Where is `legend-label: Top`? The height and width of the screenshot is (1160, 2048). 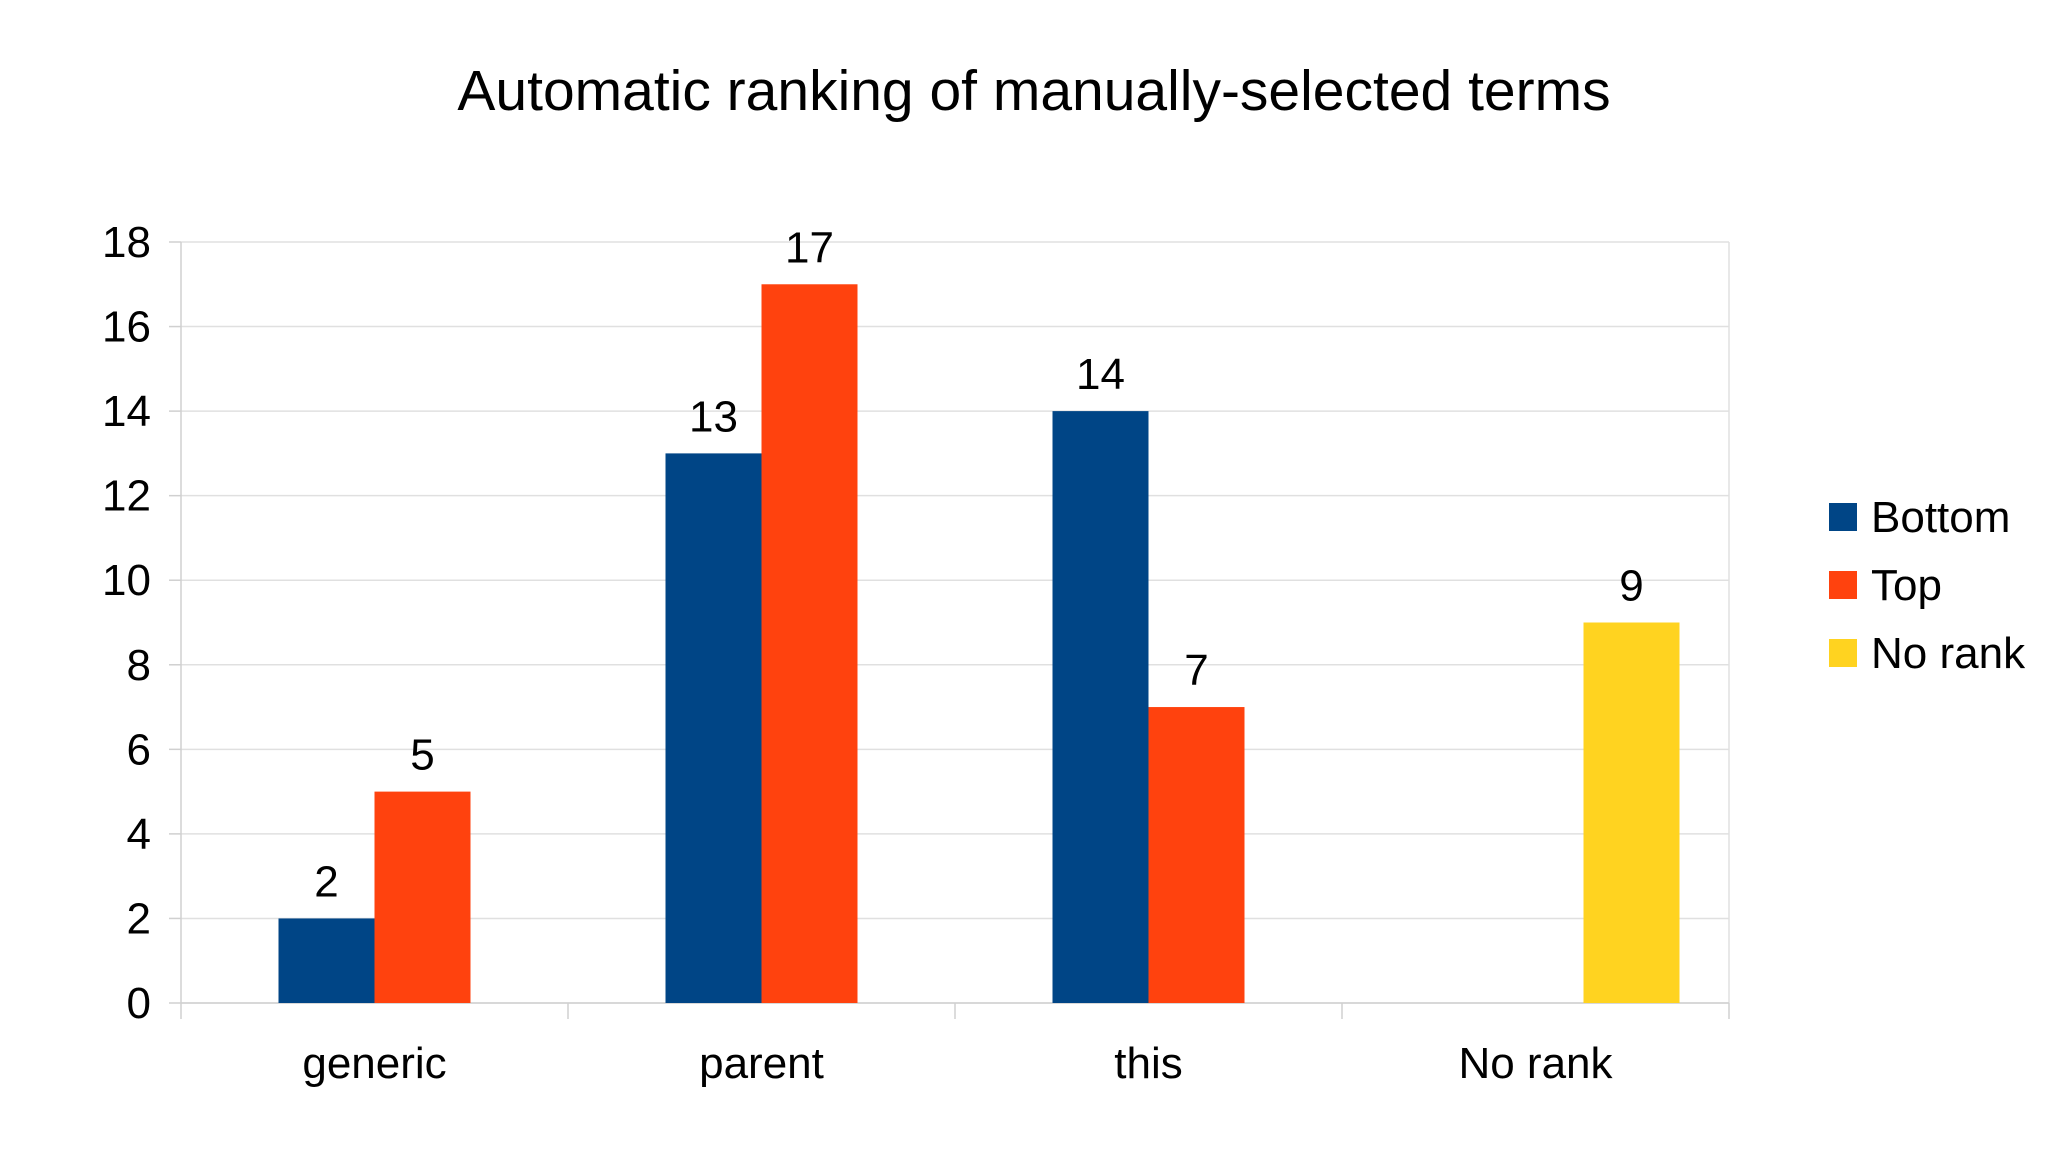
legend-label: Top is located at coordinates (1906, 585).